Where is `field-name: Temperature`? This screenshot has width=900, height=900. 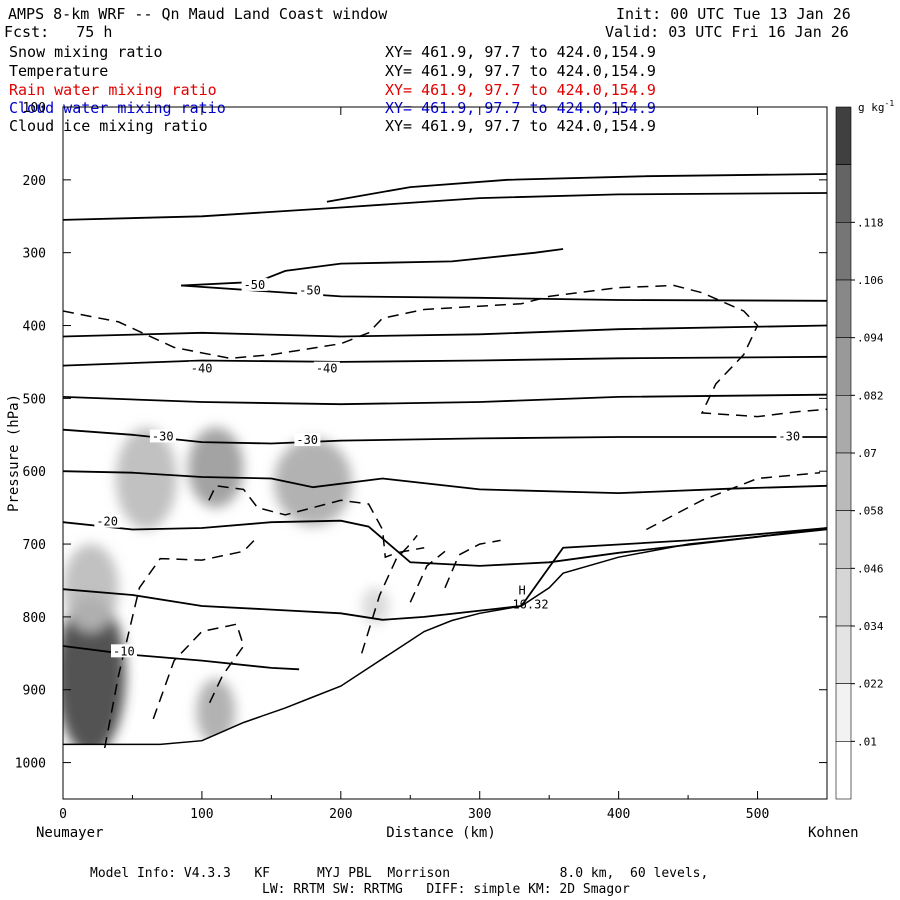
field-name: Temperature is located at coordinates (59, 71).